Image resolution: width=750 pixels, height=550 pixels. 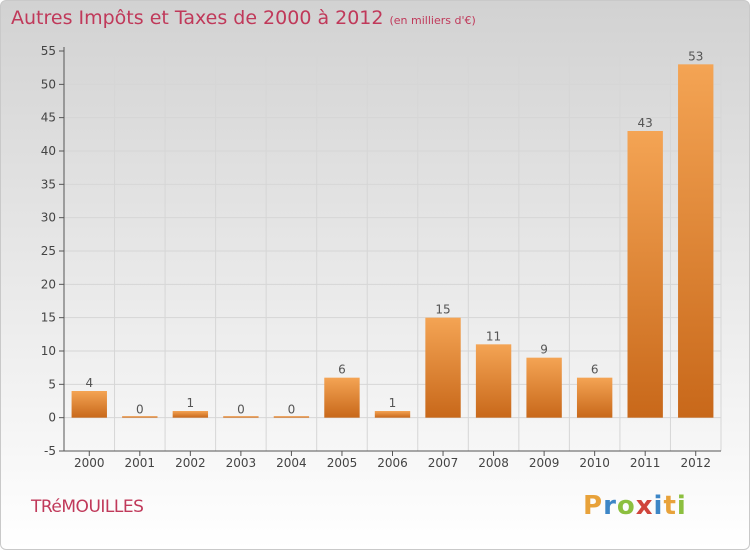 What do you see at coordinates (48, 351) in the screenshot?
I see `y-tick-label: 10` at bounding box center [48, 351].